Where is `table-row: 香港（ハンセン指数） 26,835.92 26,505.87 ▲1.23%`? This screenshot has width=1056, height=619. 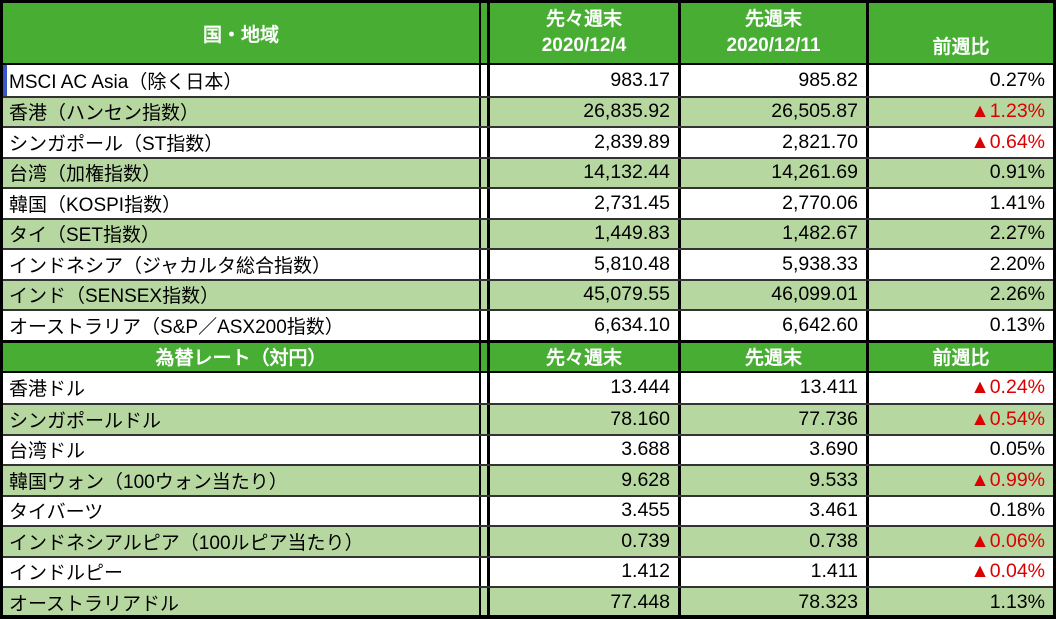
table-row: 香港（ハンセン指数） 26,835.92 26,505.87 ▲1.23% is located at coordinates (528, 110).